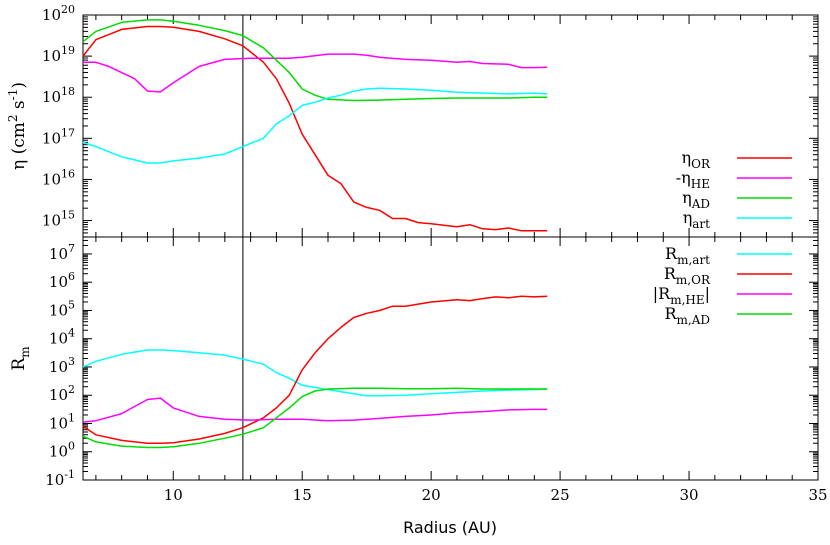 This screenshot has width=830, height=545. Describe the element at coordinates (693, 179) in the screenshot. I see `top-legend-label-2: -ηHE` at that location.